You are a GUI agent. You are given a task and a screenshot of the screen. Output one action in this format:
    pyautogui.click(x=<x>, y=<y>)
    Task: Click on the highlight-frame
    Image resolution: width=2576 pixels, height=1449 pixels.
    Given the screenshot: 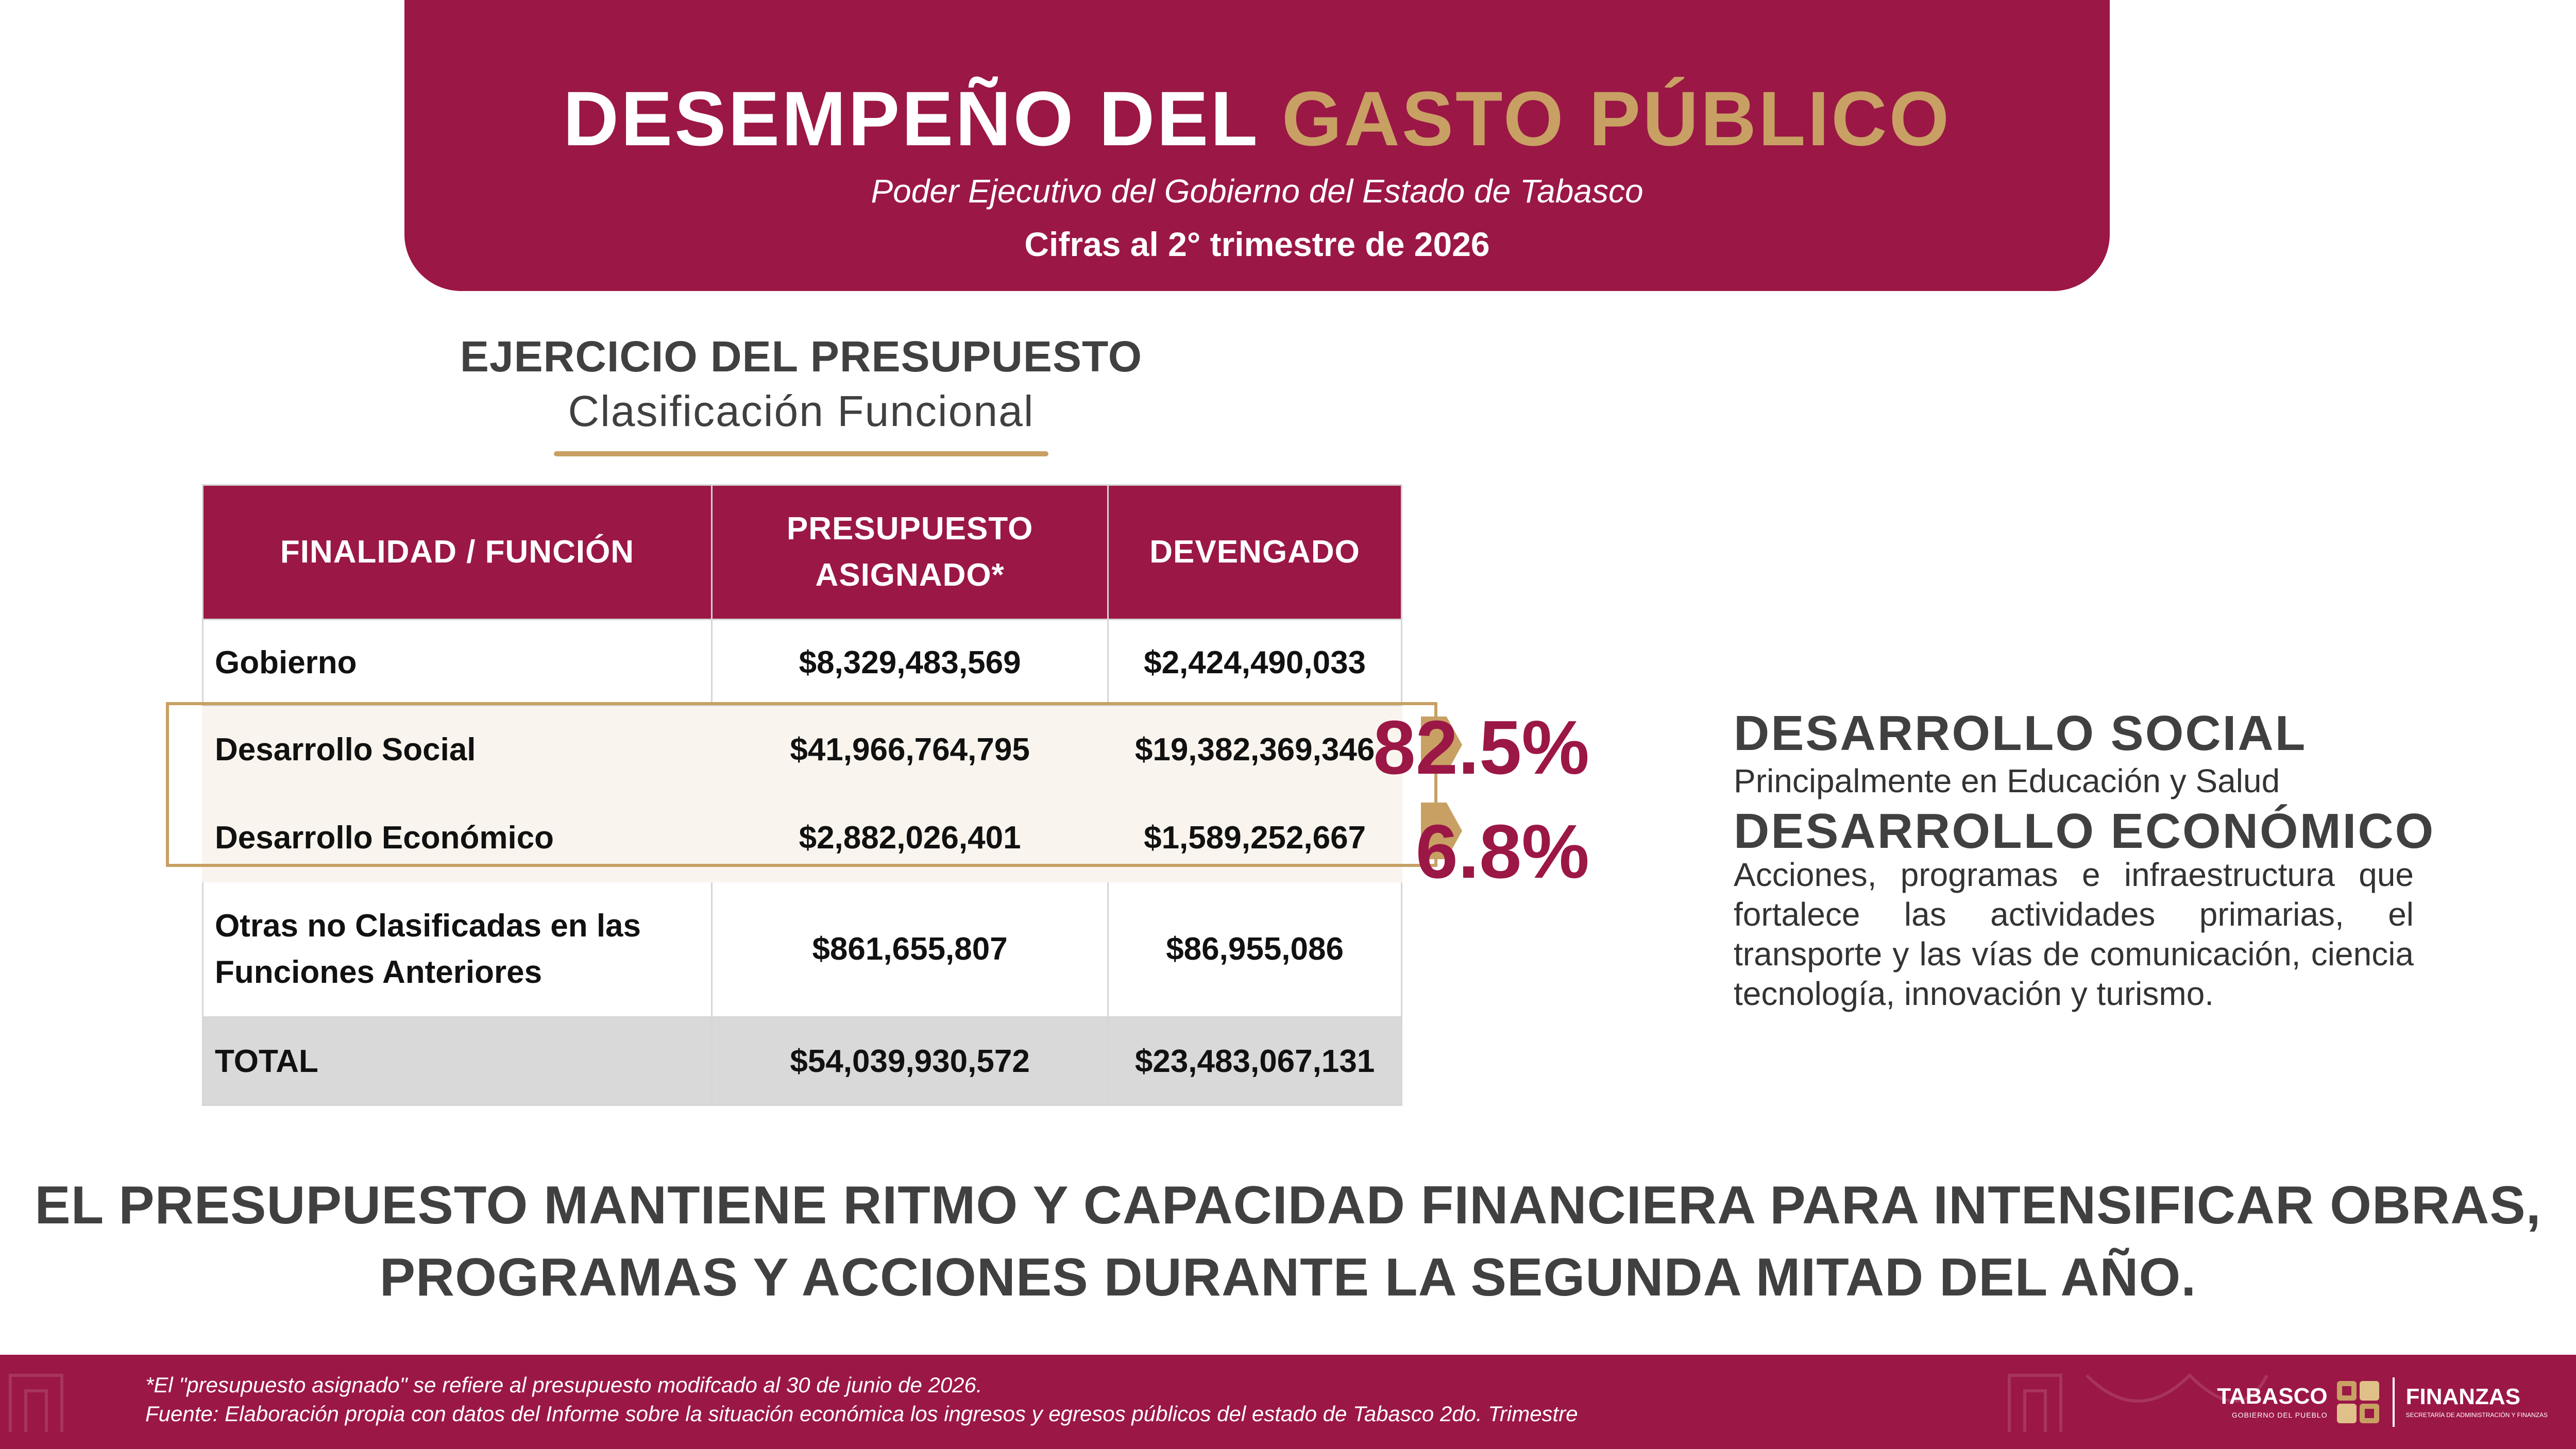 What is the action you would take?
    pyautogui.click(x=801, y=784)
    